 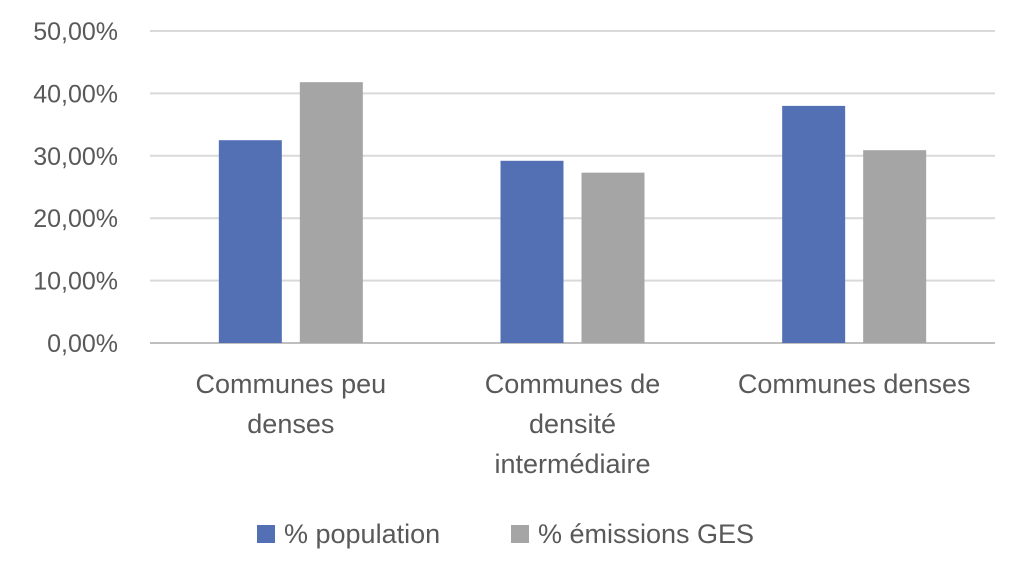 I want to click on x-category-label: Communes denses, so click(x=854, y=384).